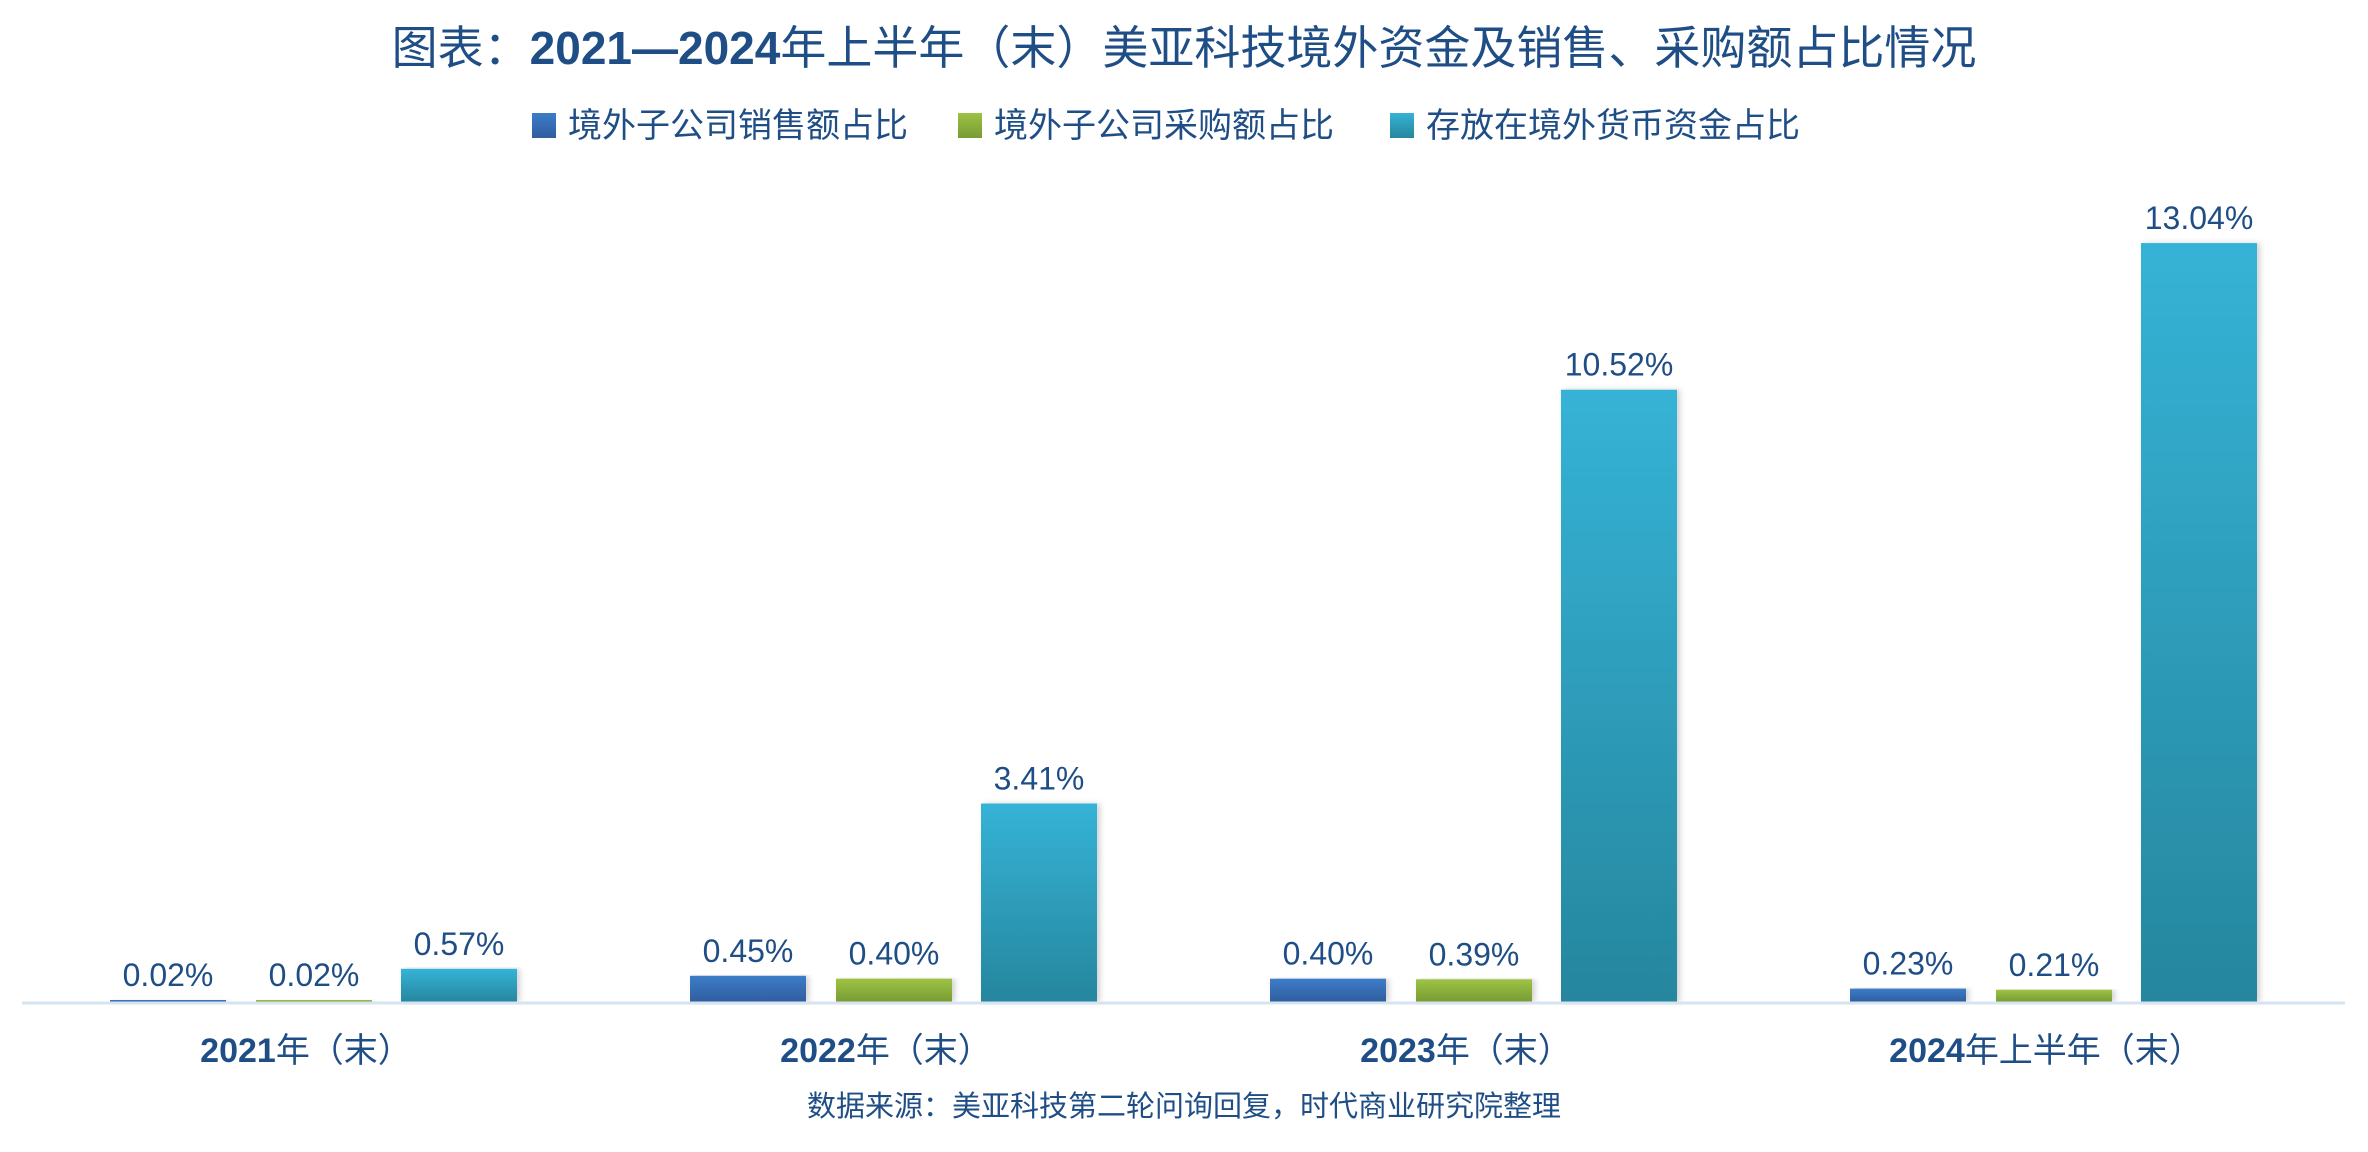 This screenshot has height=1152, width=2368. I want to click on chart-title: 图表：2021—2024年上半年（末）美亚科技境外资金及销售、采购额占比情况, so click(1184, 48).